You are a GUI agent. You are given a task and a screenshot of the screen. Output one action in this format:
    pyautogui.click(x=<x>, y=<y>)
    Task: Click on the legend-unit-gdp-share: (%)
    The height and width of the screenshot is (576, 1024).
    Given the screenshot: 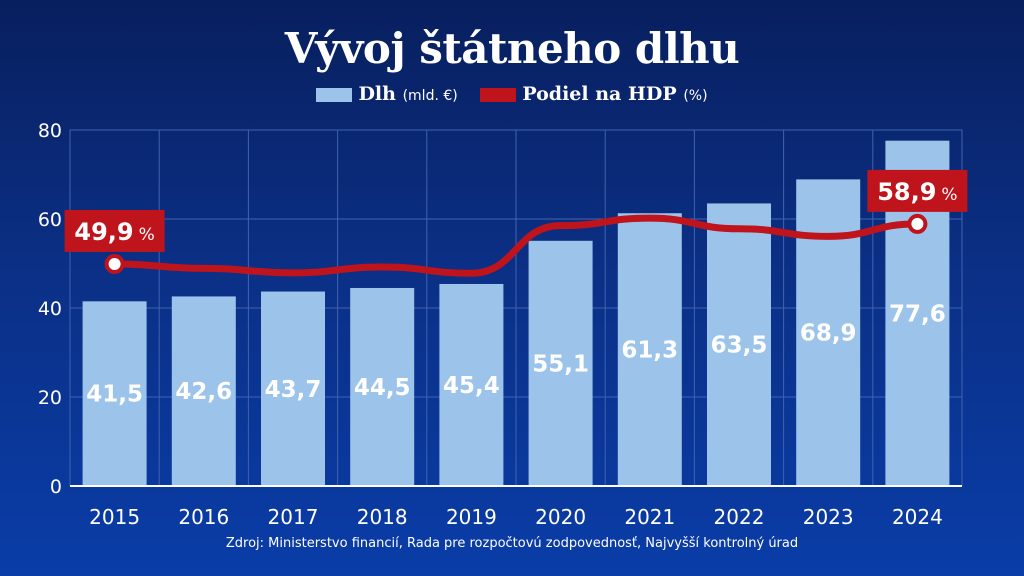 What is the action you would take?
    pyautogui.click(x=695, y=96)
    